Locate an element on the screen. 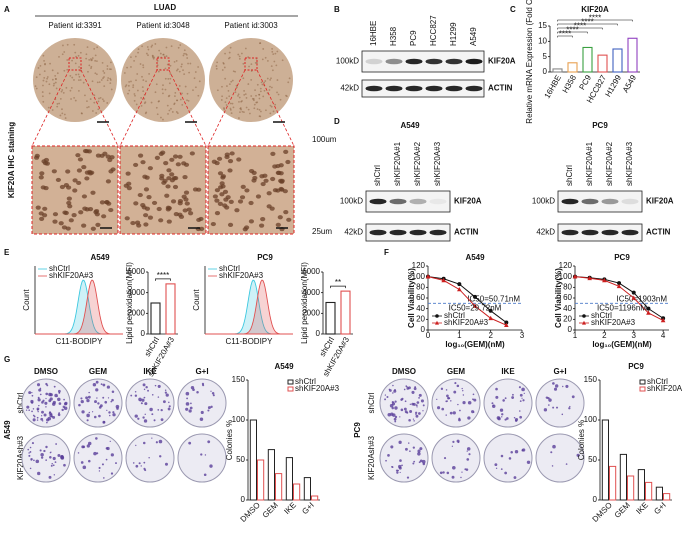 This screenshot has height=550, width=682. y-tick-label: 0 is located at coordinates (545, 71).